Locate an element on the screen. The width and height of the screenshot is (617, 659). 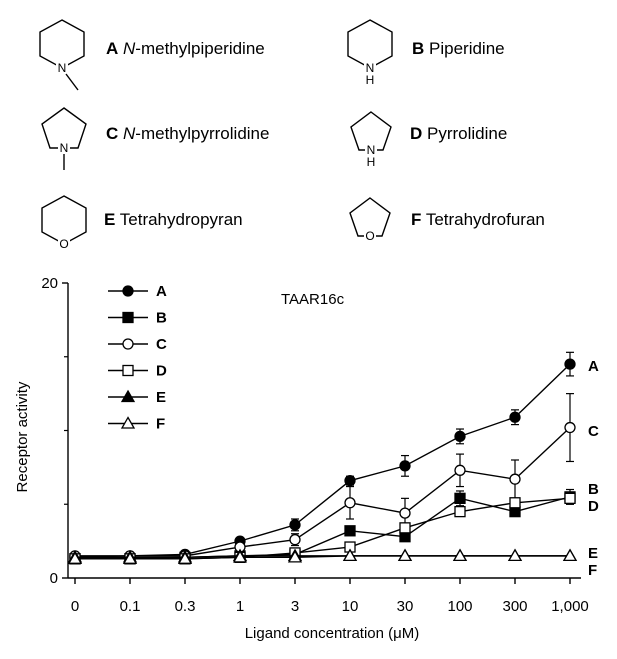
end-label-c: C is located at coordinates (593, 431).